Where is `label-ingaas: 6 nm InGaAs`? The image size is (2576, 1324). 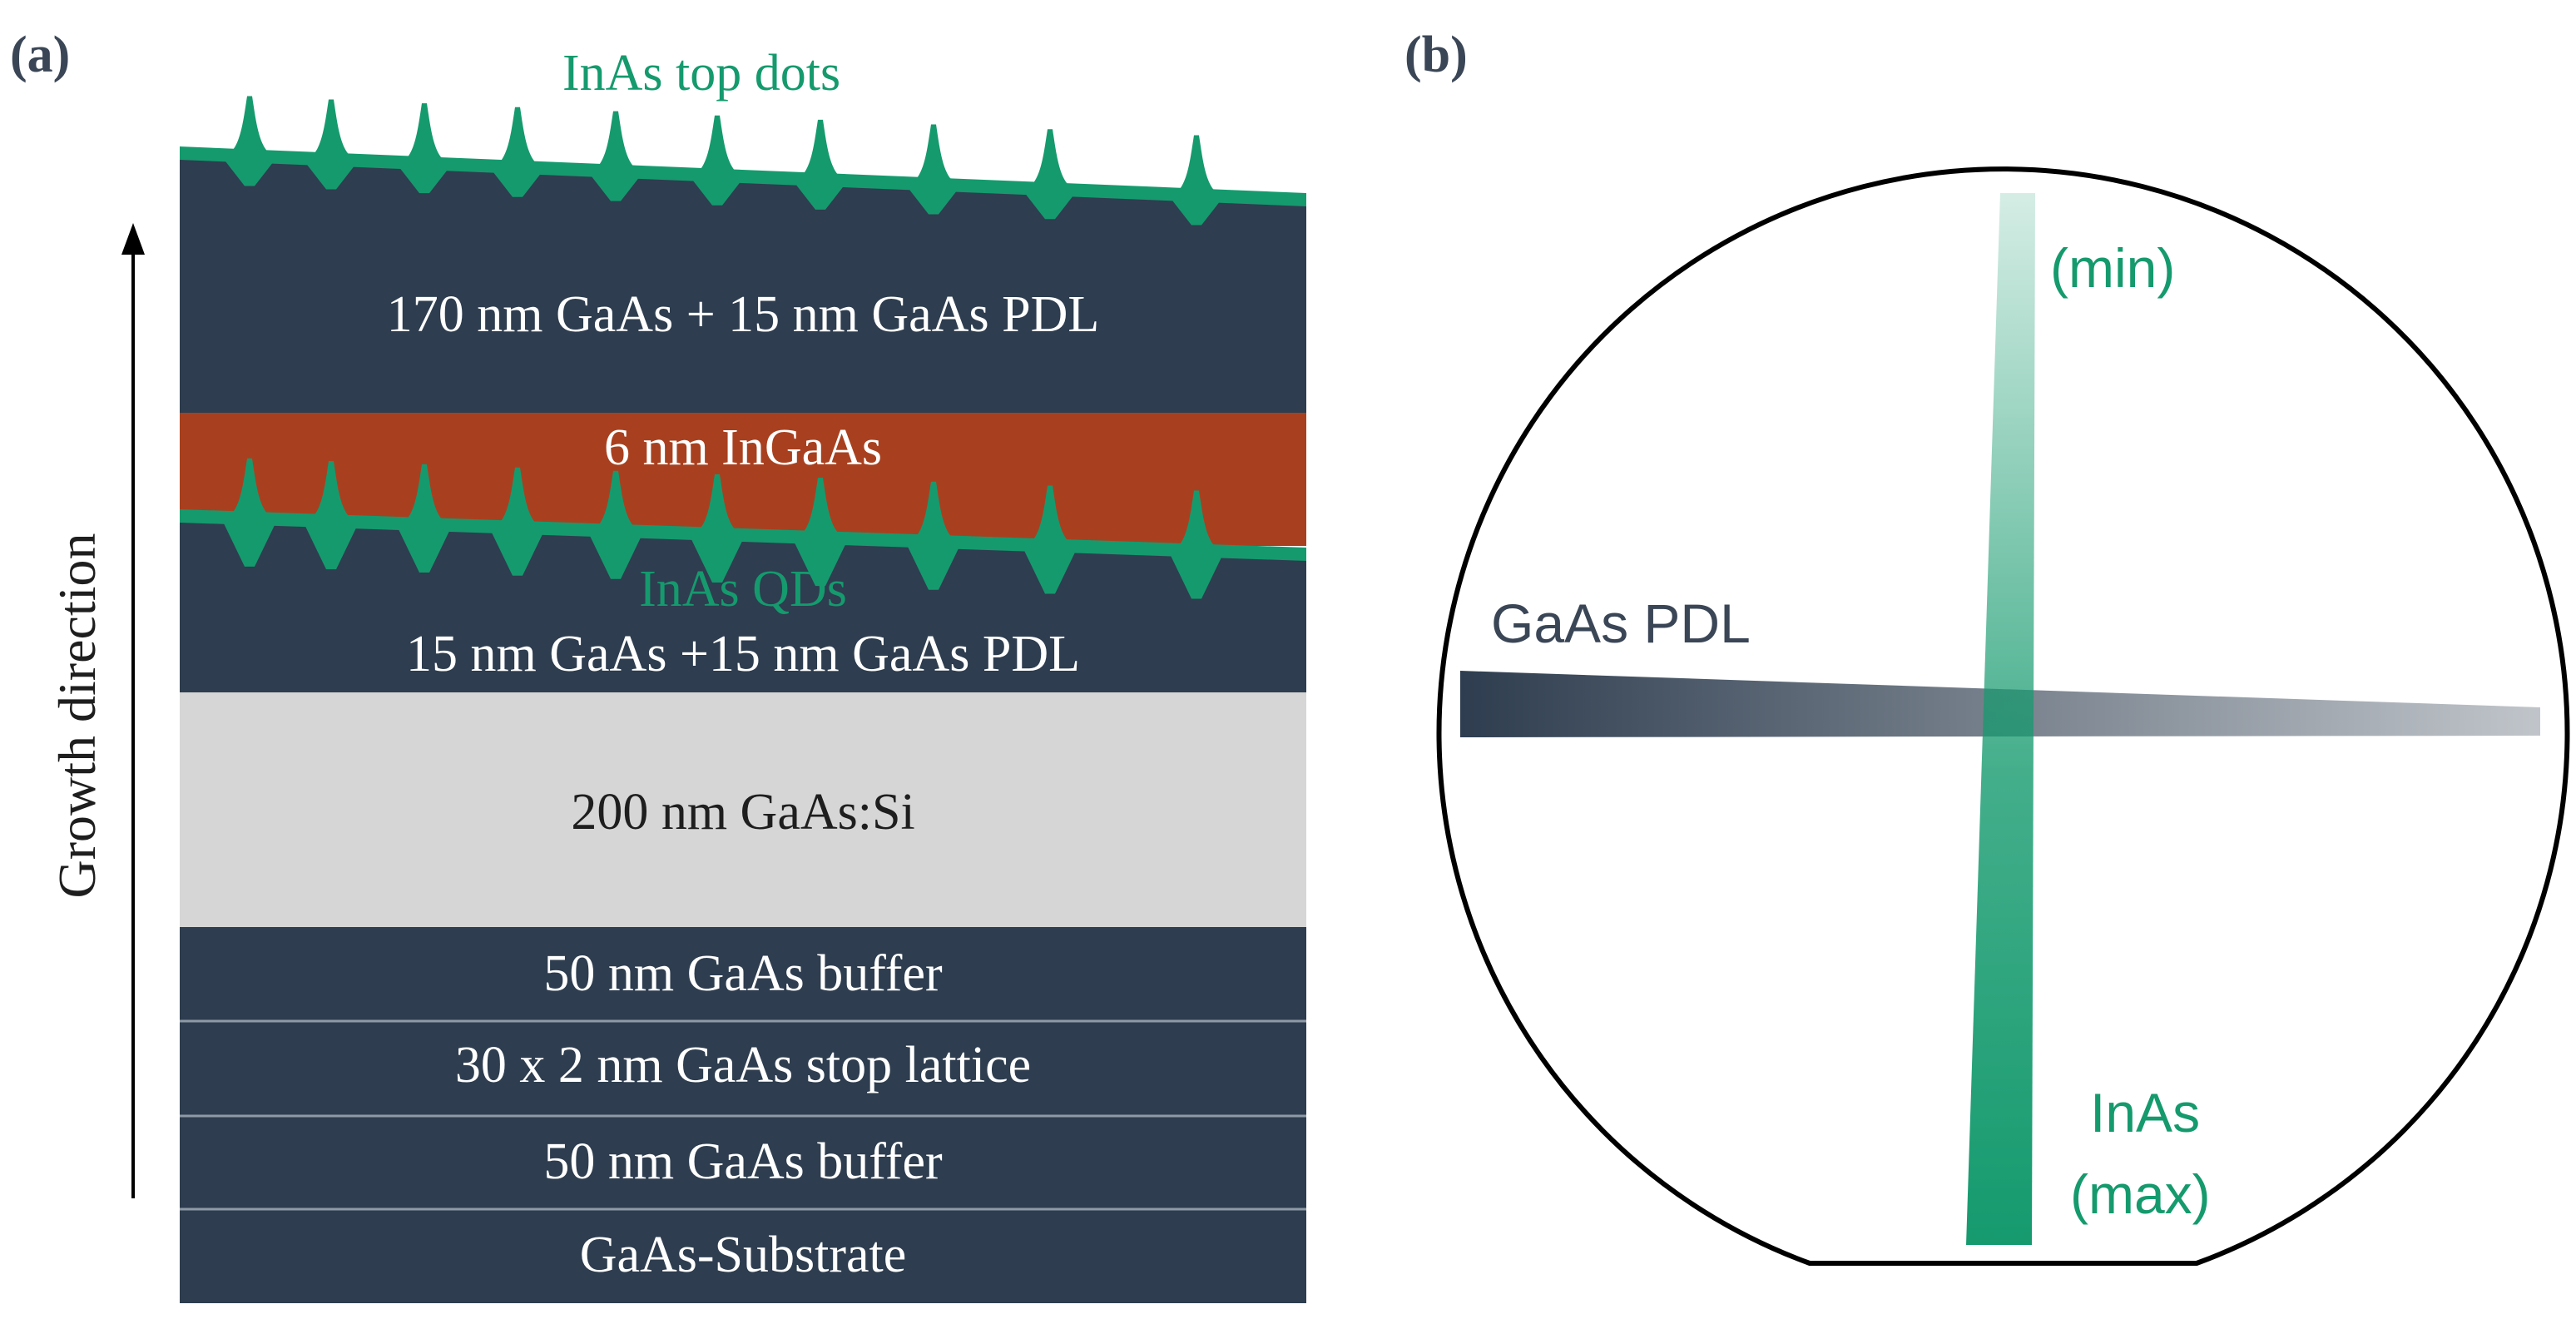
label-ingaas: 6 nm InGaAs is located at coordinates (743, 447).